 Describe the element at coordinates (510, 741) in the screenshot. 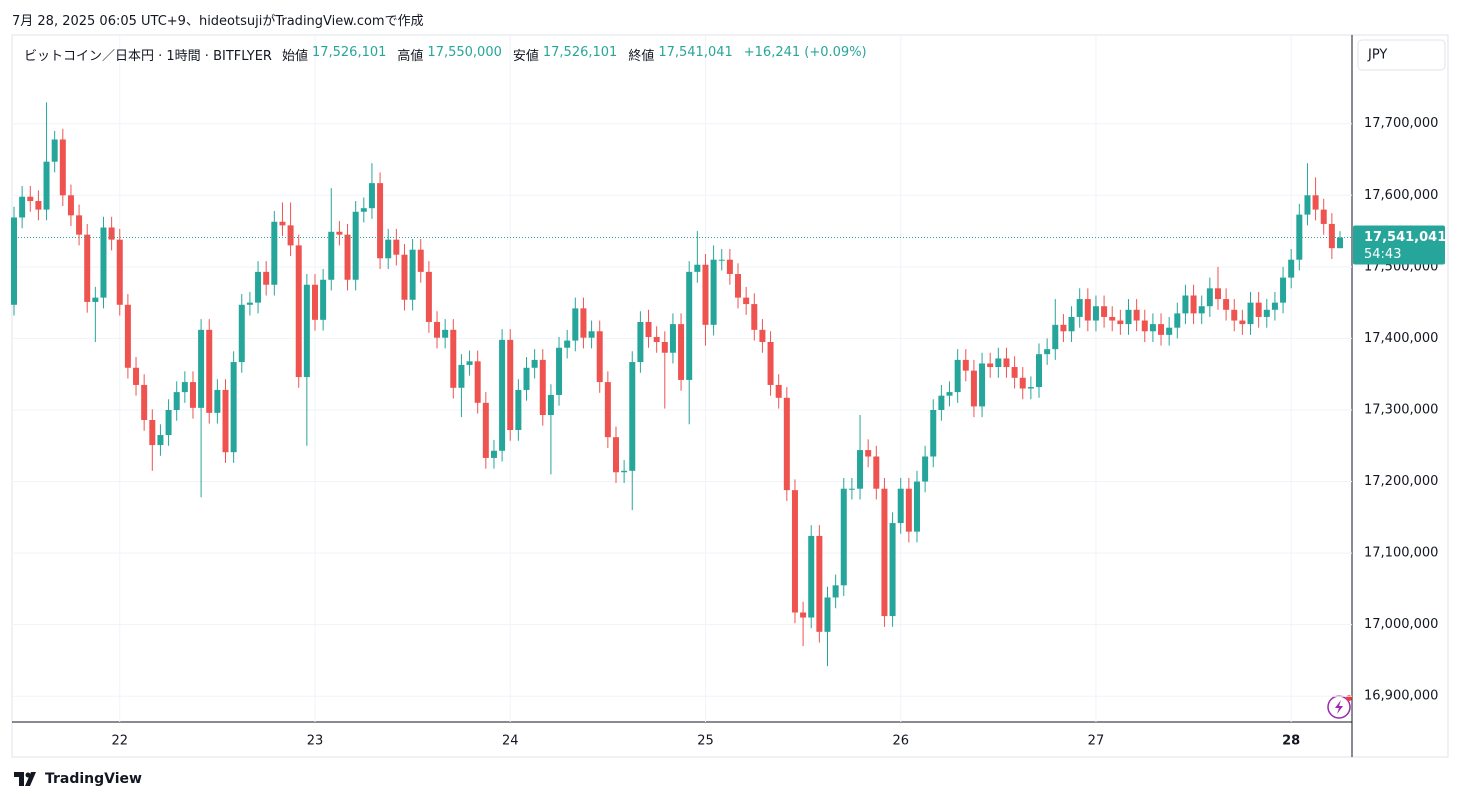

I see `x-tick-label: 24` at that location.